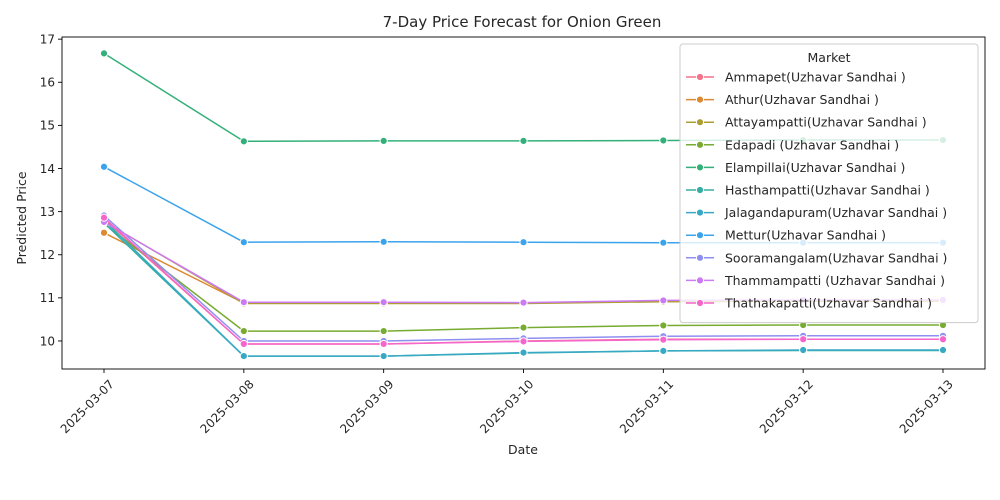 The height and width of the screenshot is (500, 1000). I want to click on legend-label: Thammampatti (Uzhavar Sandhai ), so click(834, 280).